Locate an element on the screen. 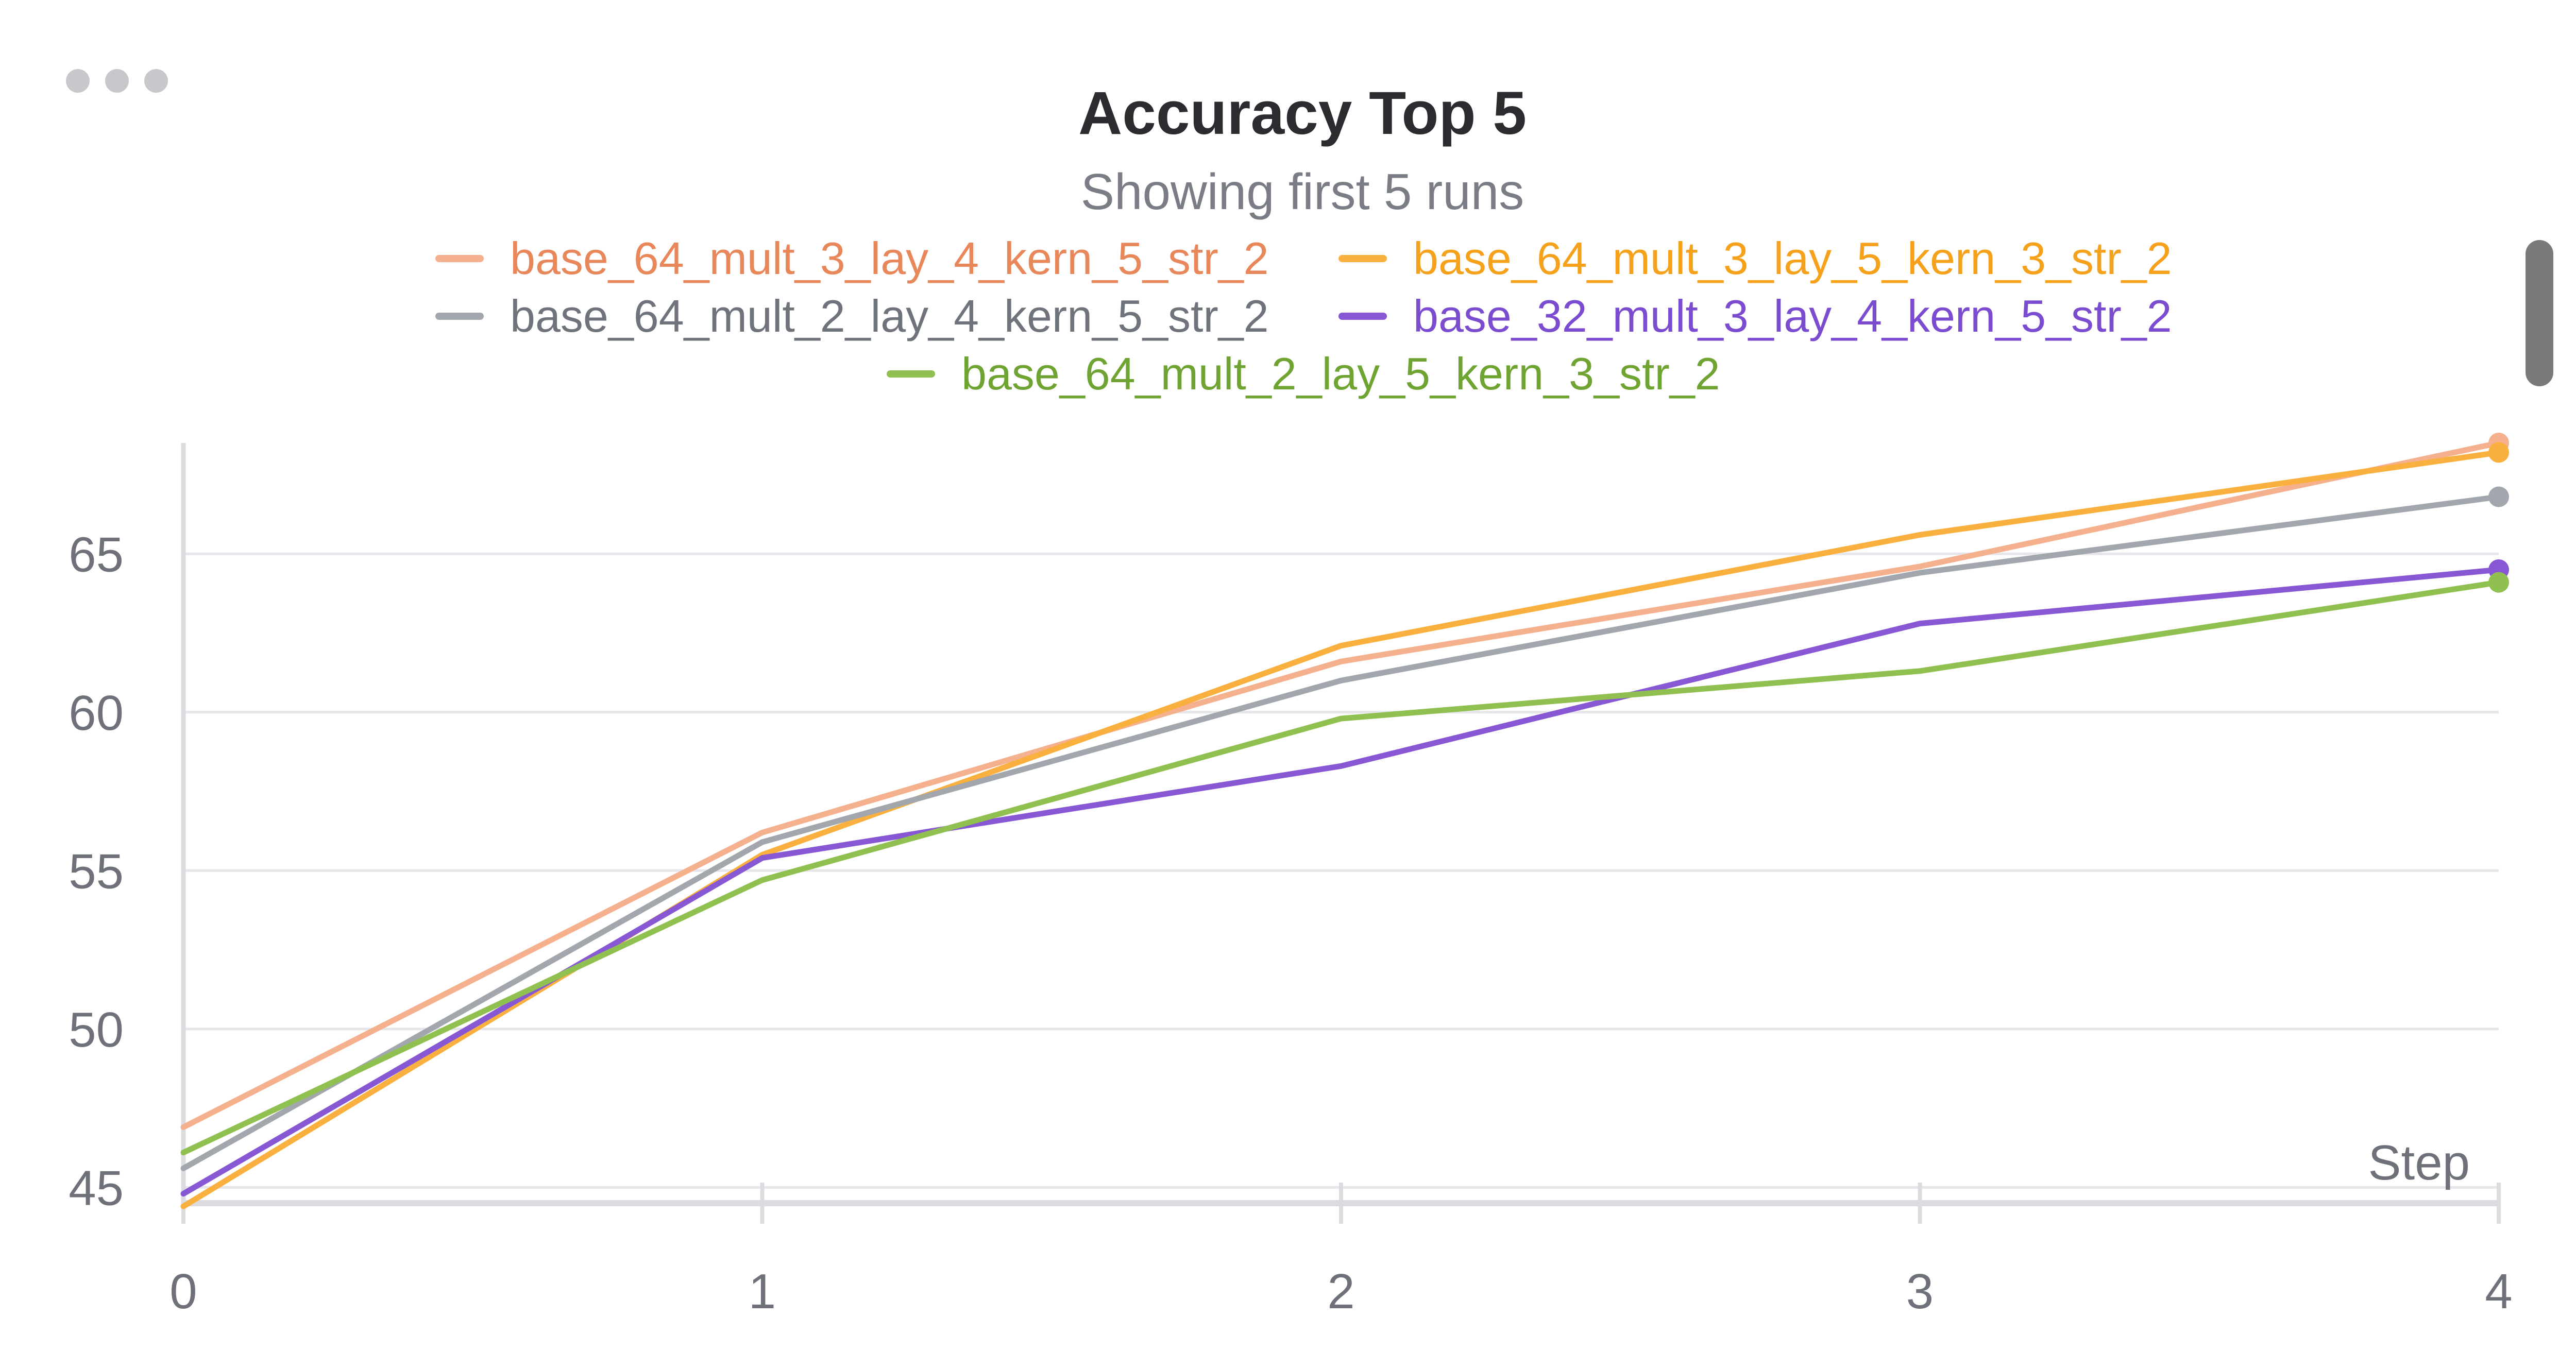 The height and width of the screenshot is (1368, 2576). legend-scrollbar is located at coordinates (2539, 313).